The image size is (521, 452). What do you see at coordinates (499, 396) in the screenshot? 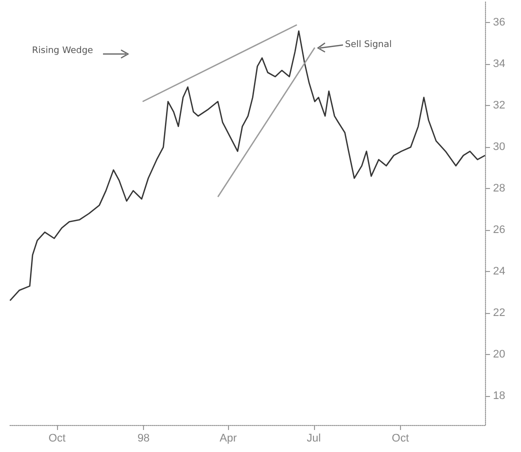
I see `y-tick-label: 18` at bounding box center [499, 396].